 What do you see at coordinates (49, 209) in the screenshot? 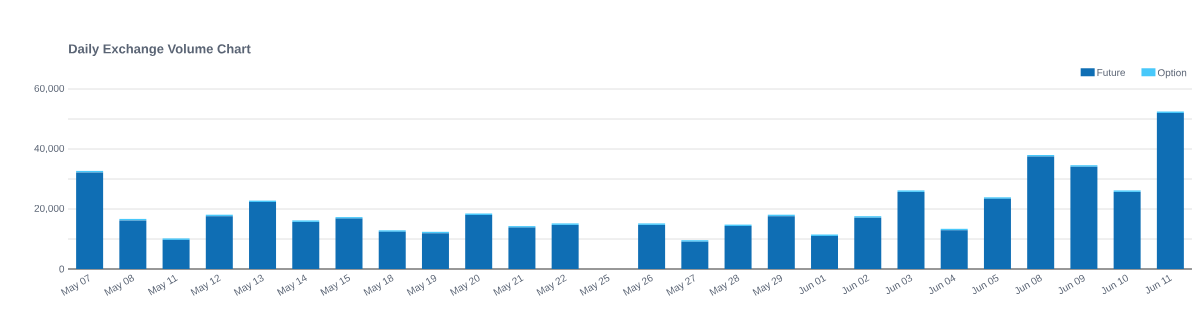
I see `y-tick-label: 20,000` at bounding box center [49, 209].